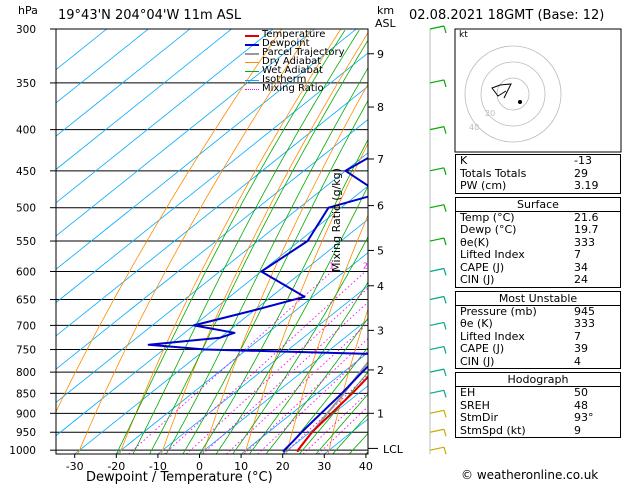 This screenshot has height=486, width=629. Describe the element at coordinates (524, 267) in the screenshot. I see `surface-cape-row: CAPE (J) 34` at that location.